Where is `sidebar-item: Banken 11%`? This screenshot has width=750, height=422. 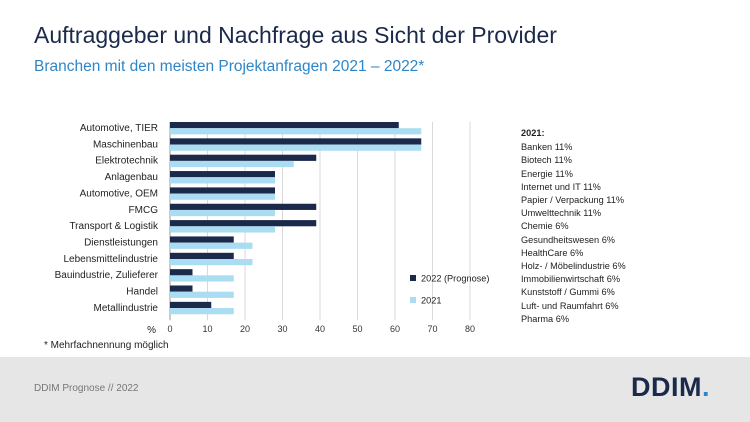
sidebar-item: Banken 11% is located at coordinates (547, 147).